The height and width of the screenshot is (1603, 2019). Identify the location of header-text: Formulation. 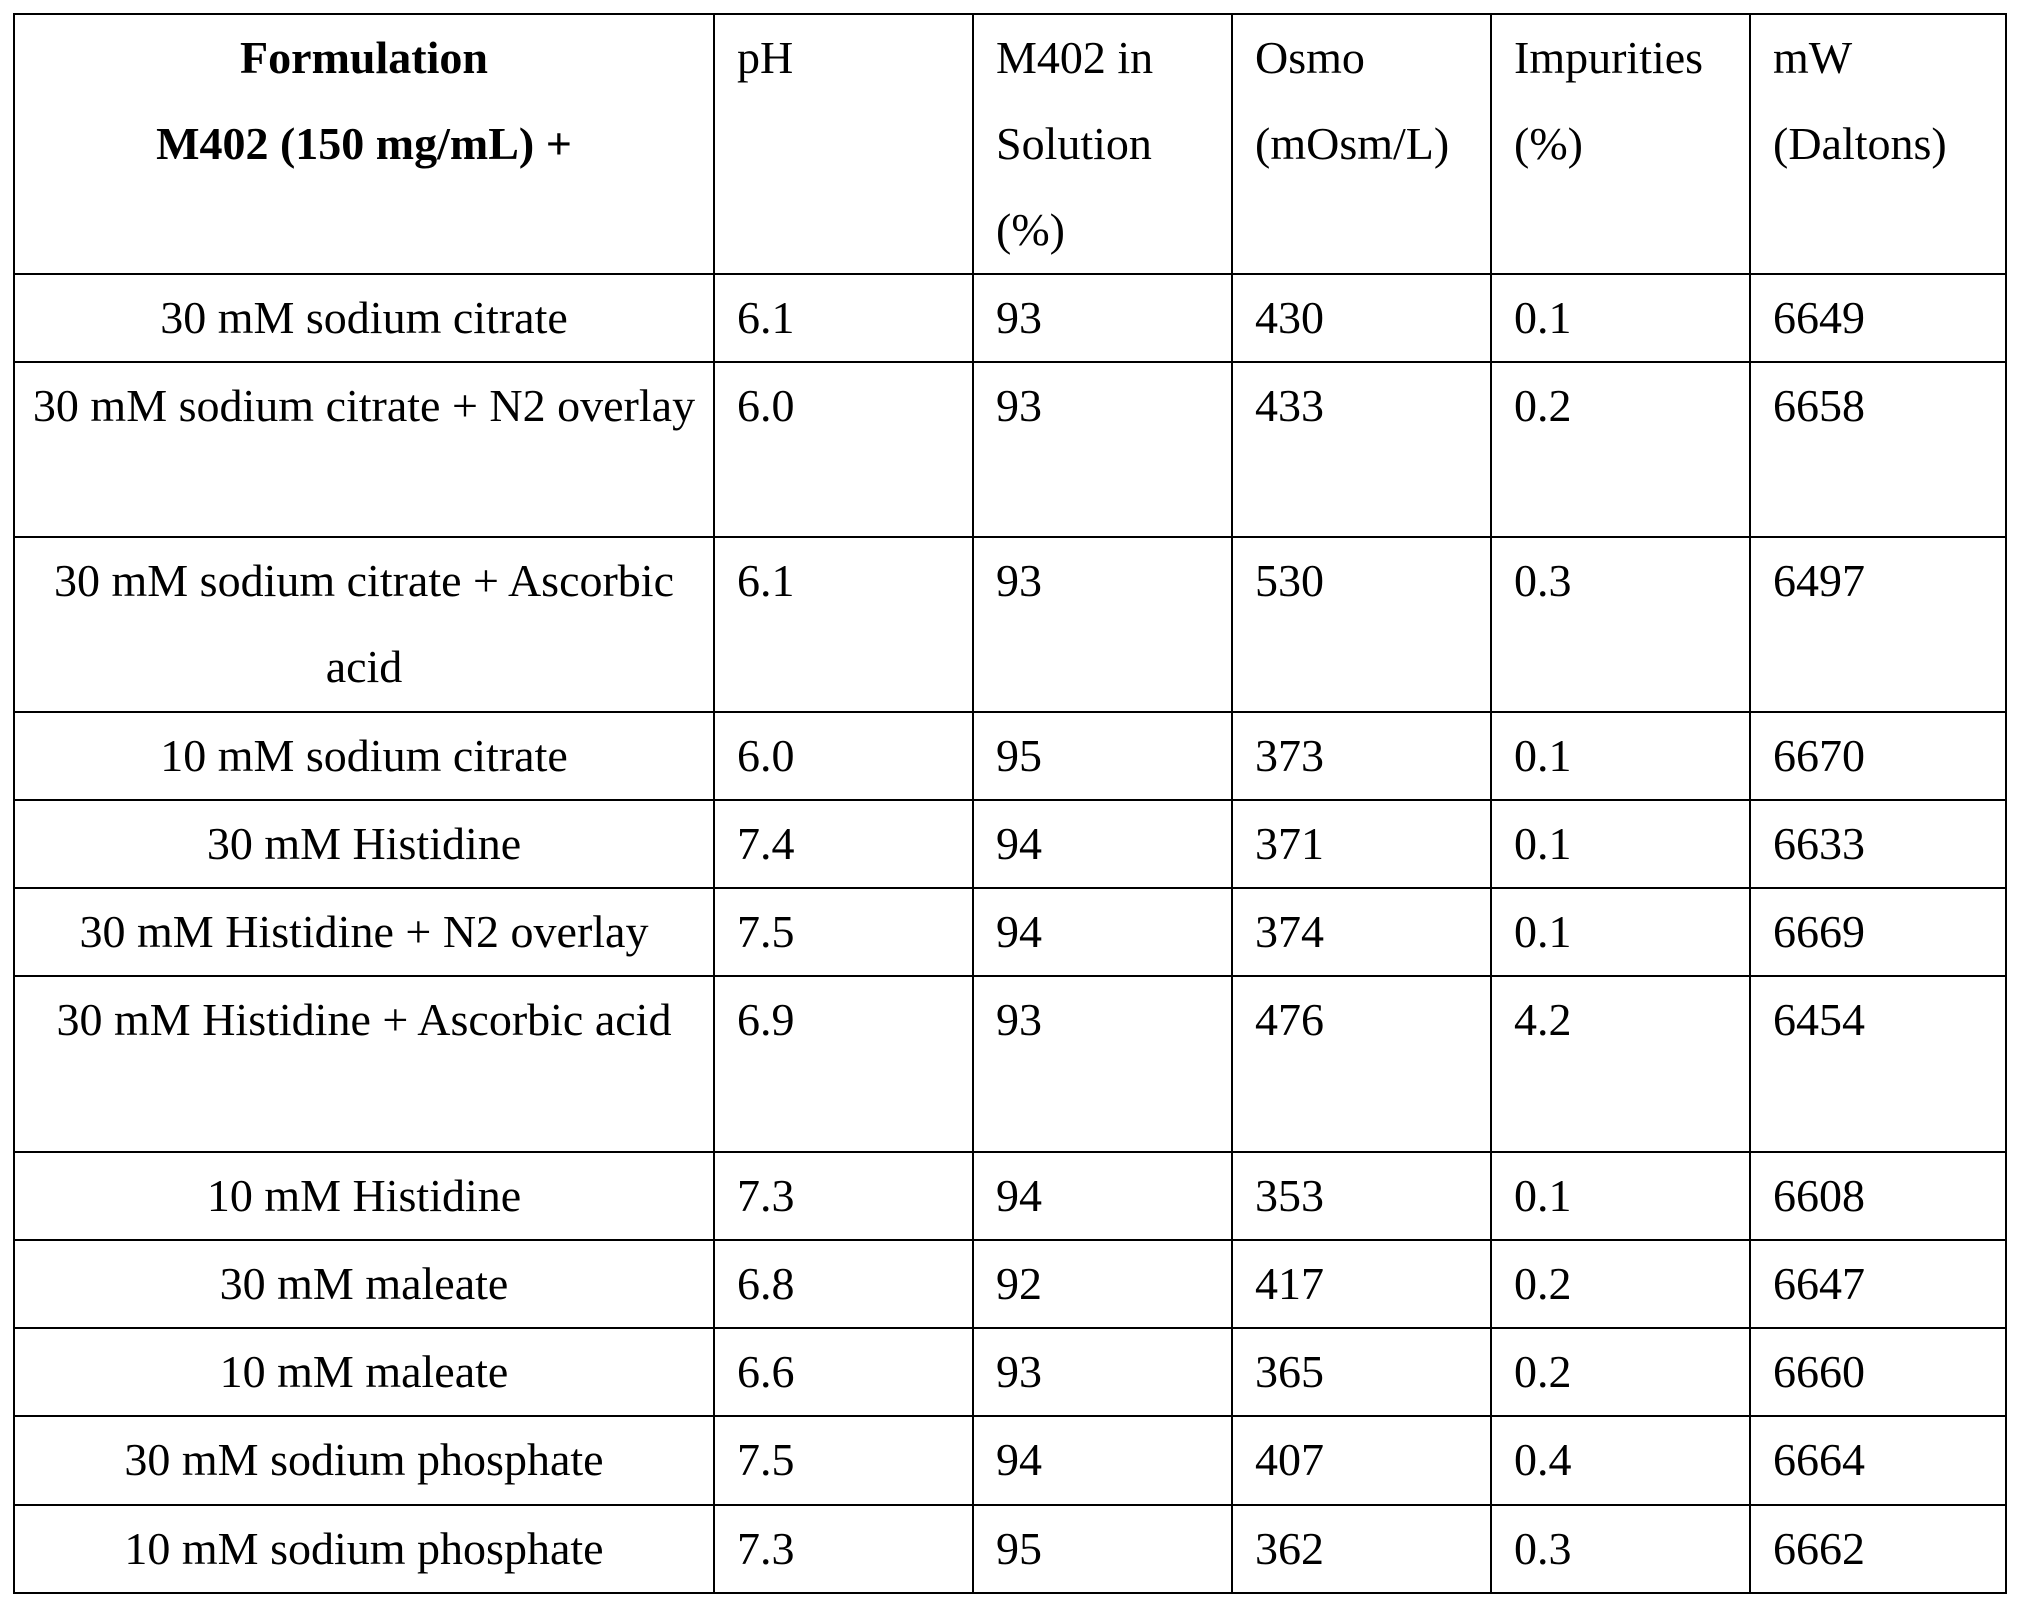
(364, 58).